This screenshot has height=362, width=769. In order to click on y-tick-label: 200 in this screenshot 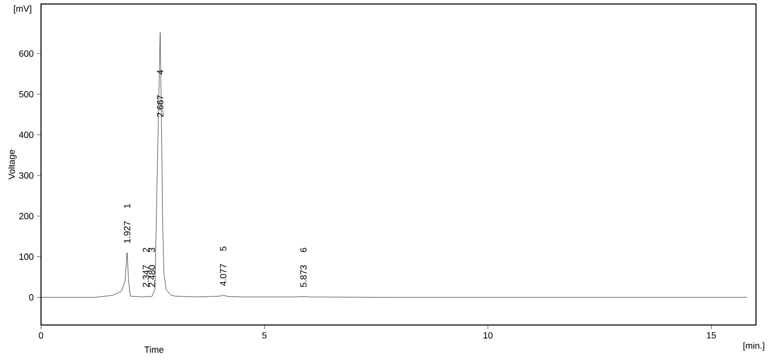, I will do `click(26, 216)`.